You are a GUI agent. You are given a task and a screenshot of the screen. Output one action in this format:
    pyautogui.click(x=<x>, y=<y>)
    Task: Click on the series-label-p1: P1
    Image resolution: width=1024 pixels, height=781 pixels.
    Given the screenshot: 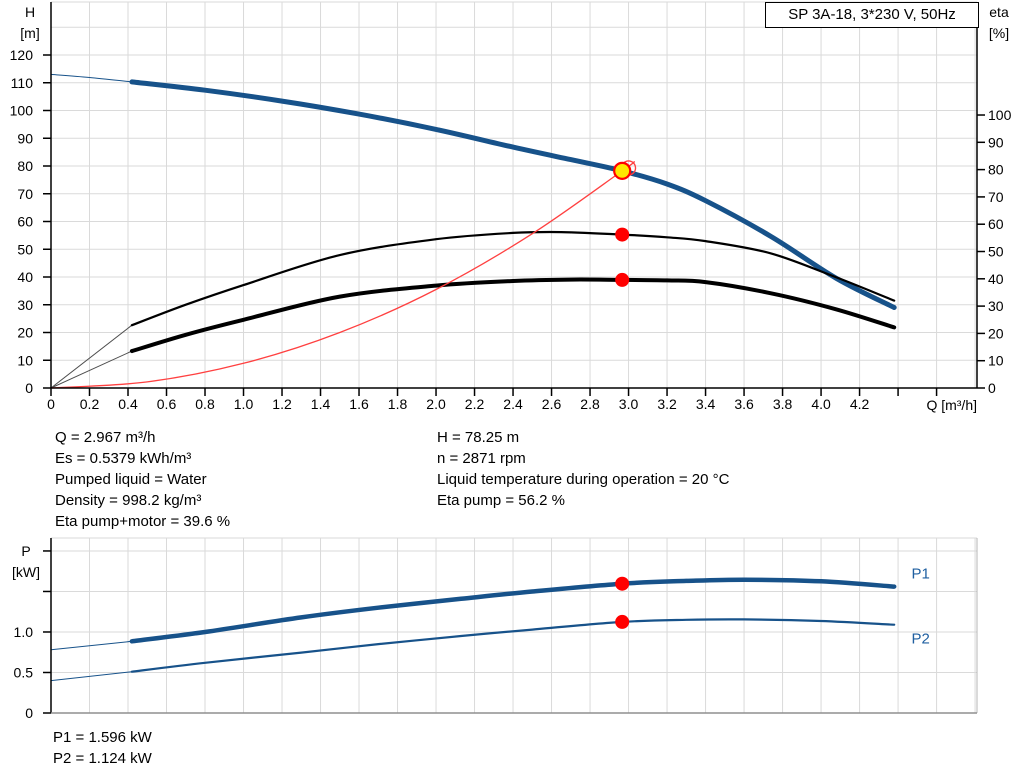 What is the action you would take?
    pyautogui.click(x=921, y=574)
    